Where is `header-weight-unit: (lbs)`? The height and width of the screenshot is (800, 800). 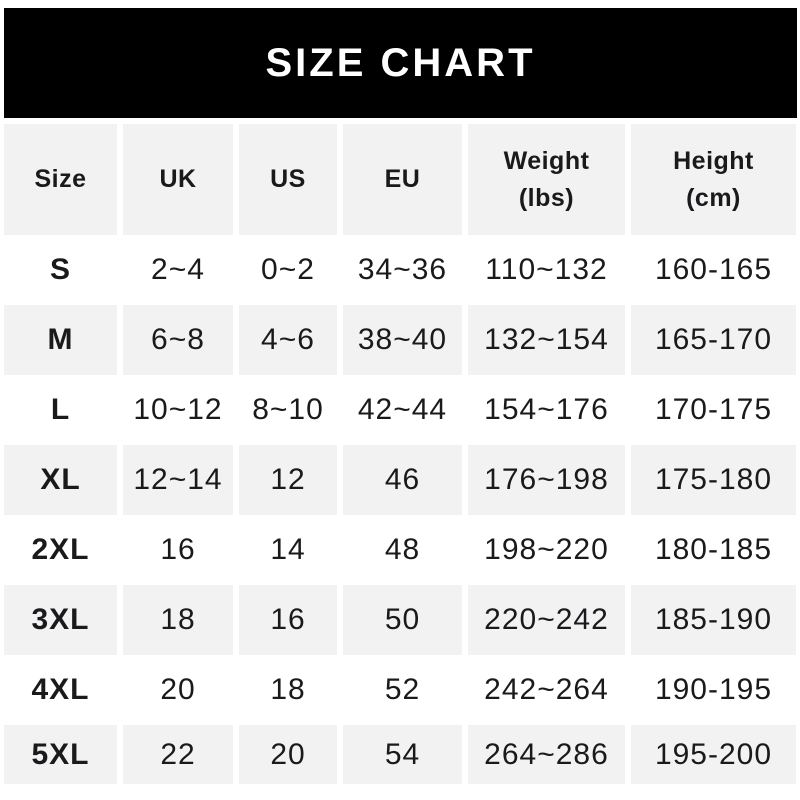
header-weight-unit: (lbs) is located at coordinates (546, 197).